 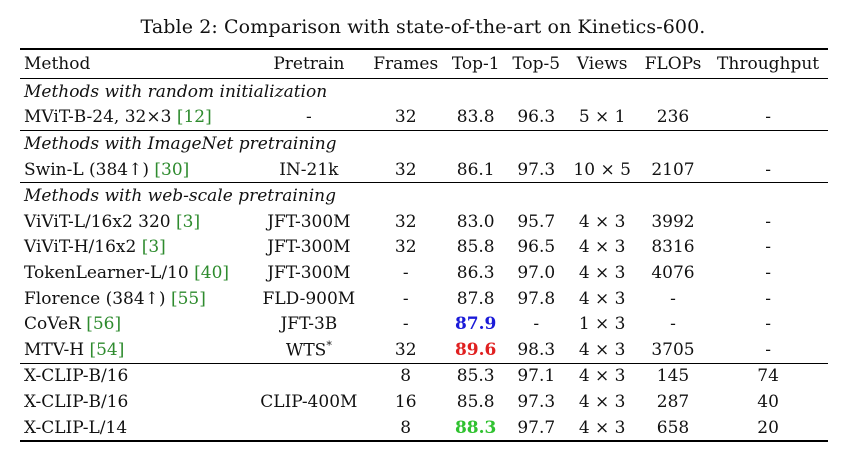 I want to click on pretrain-cell: FLD-900M, so click(x=309, y=298).